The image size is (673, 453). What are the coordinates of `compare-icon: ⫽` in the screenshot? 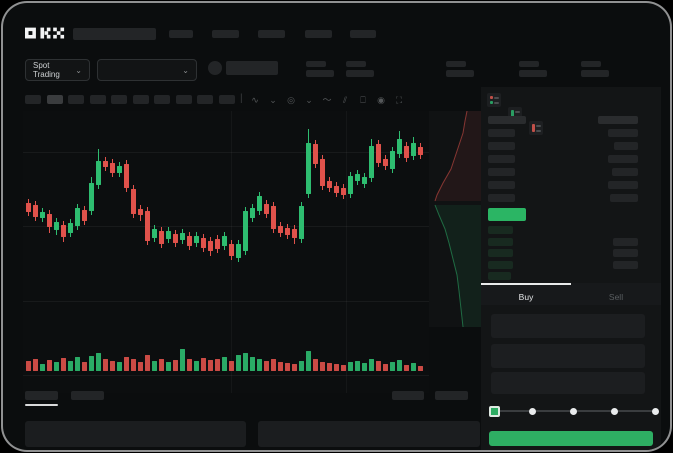 It's located at (344, 100).